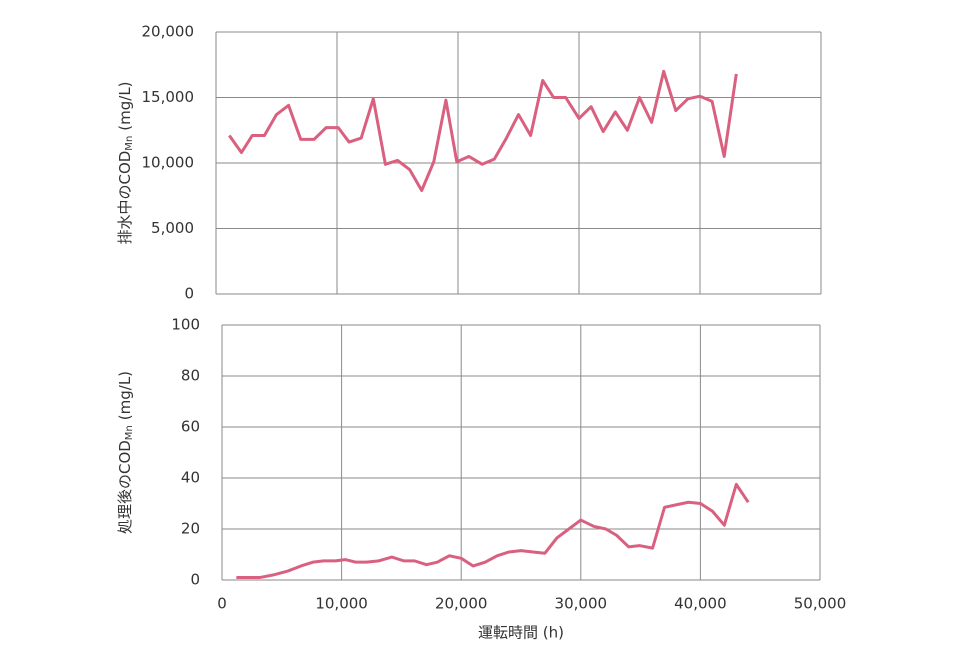 The height and width of the screenshot is (661, 960). I want to click on x-axis-label: 運転時間 (h), so click(521, 633).